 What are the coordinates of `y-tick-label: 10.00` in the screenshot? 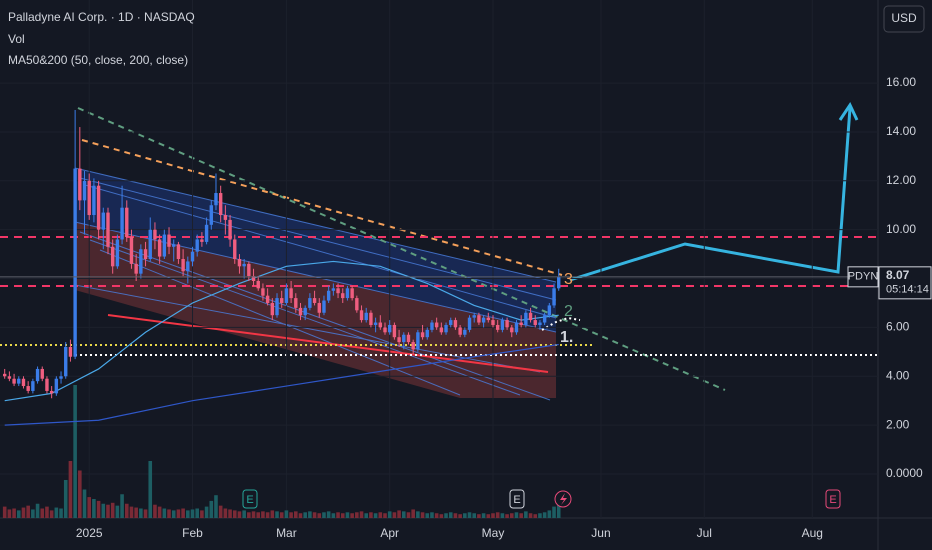 It's located at (901, 229).